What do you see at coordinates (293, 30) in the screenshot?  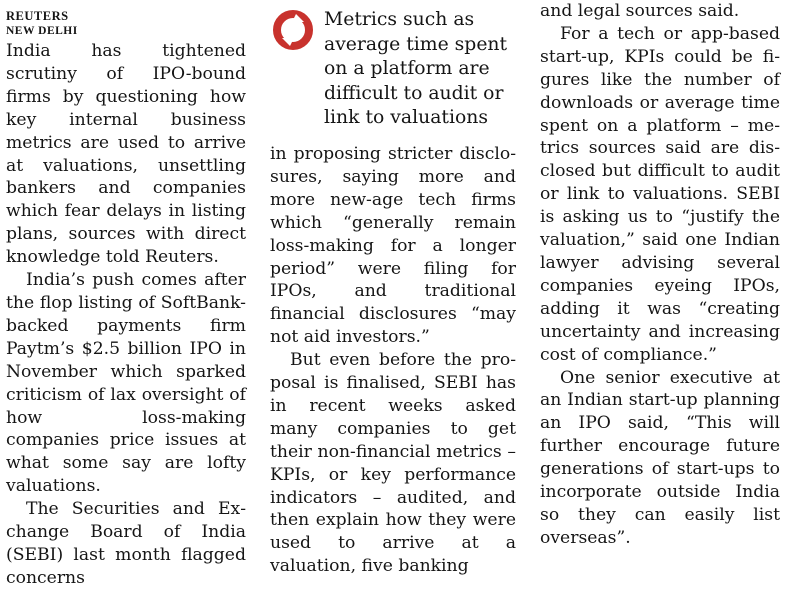 I see `quote-ring-icon` at bounding box center [293, 30].